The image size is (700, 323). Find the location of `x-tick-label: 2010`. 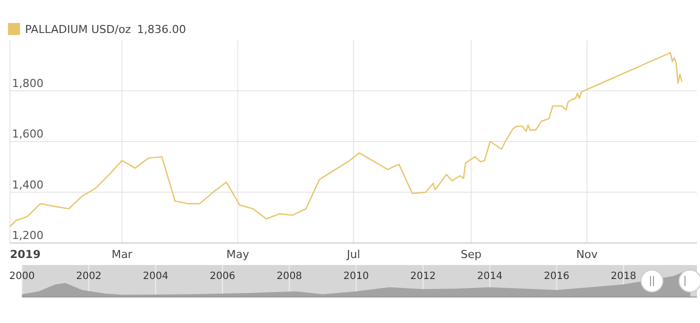

x-tick-label: 2010 is located at coordinates (356, 276).